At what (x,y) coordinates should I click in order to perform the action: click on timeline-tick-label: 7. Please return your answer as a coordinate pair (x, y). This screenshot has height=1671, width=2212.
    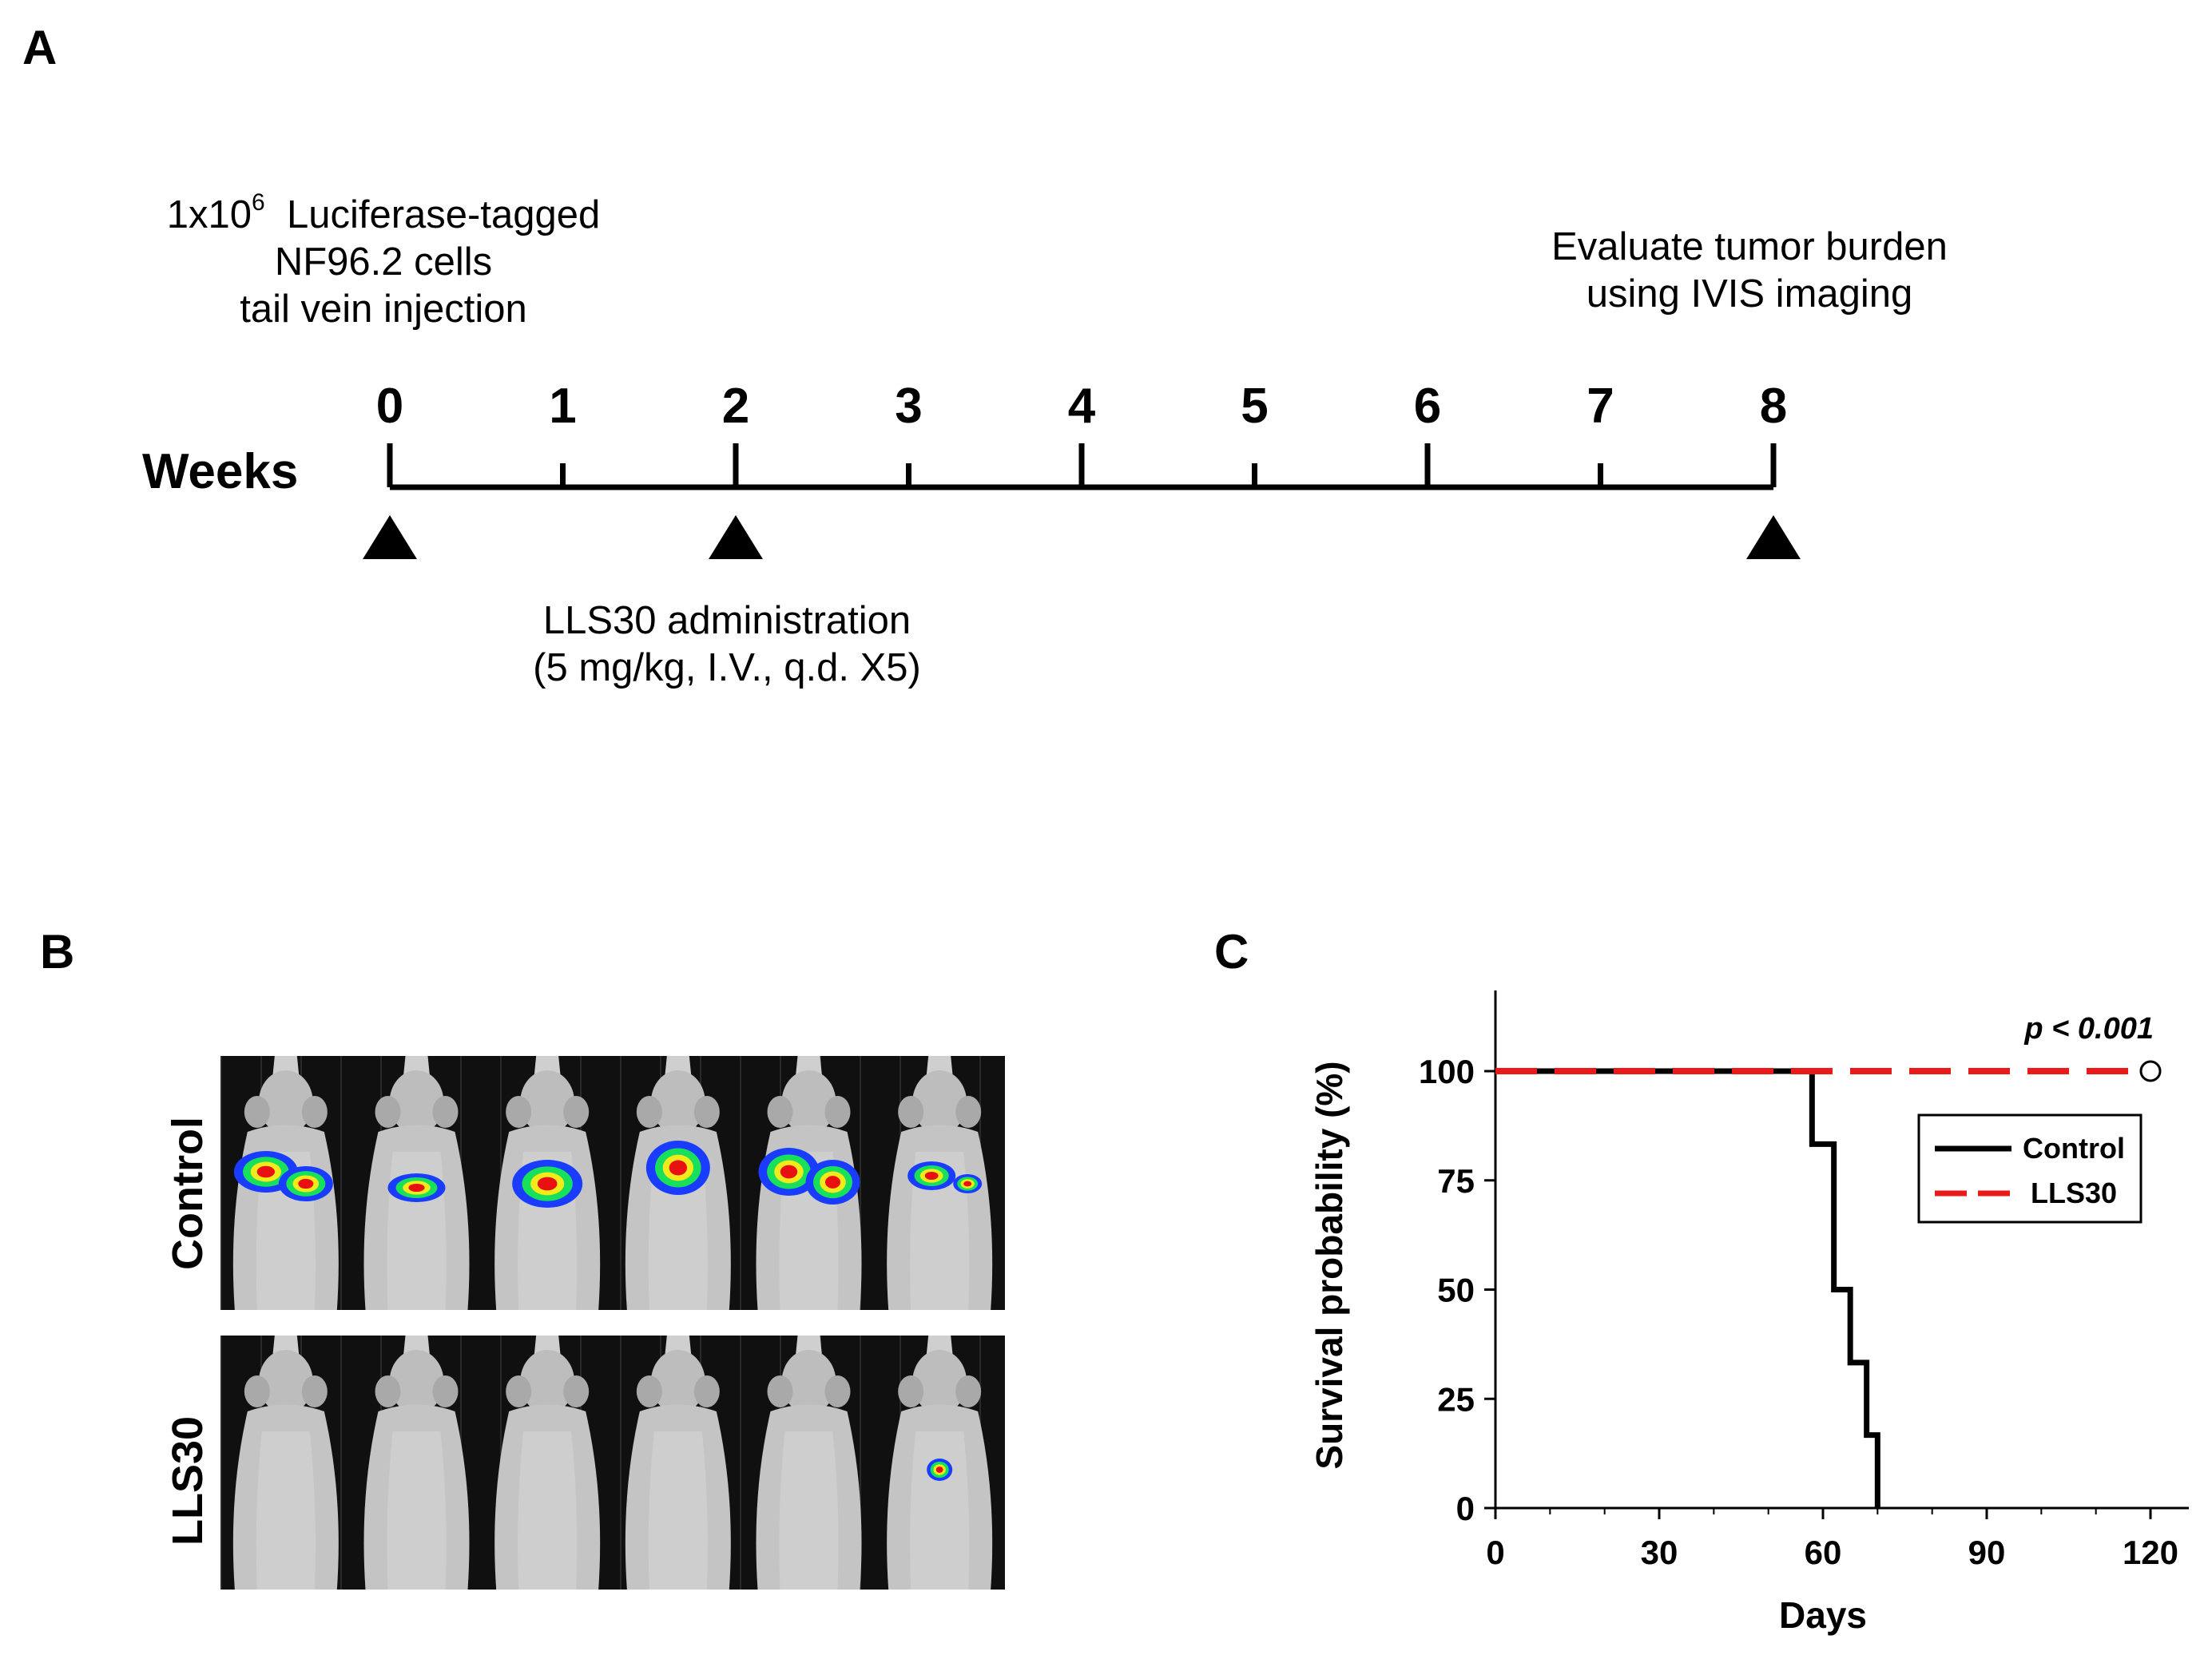
    Looking at the image, I should click on (1600, 406).